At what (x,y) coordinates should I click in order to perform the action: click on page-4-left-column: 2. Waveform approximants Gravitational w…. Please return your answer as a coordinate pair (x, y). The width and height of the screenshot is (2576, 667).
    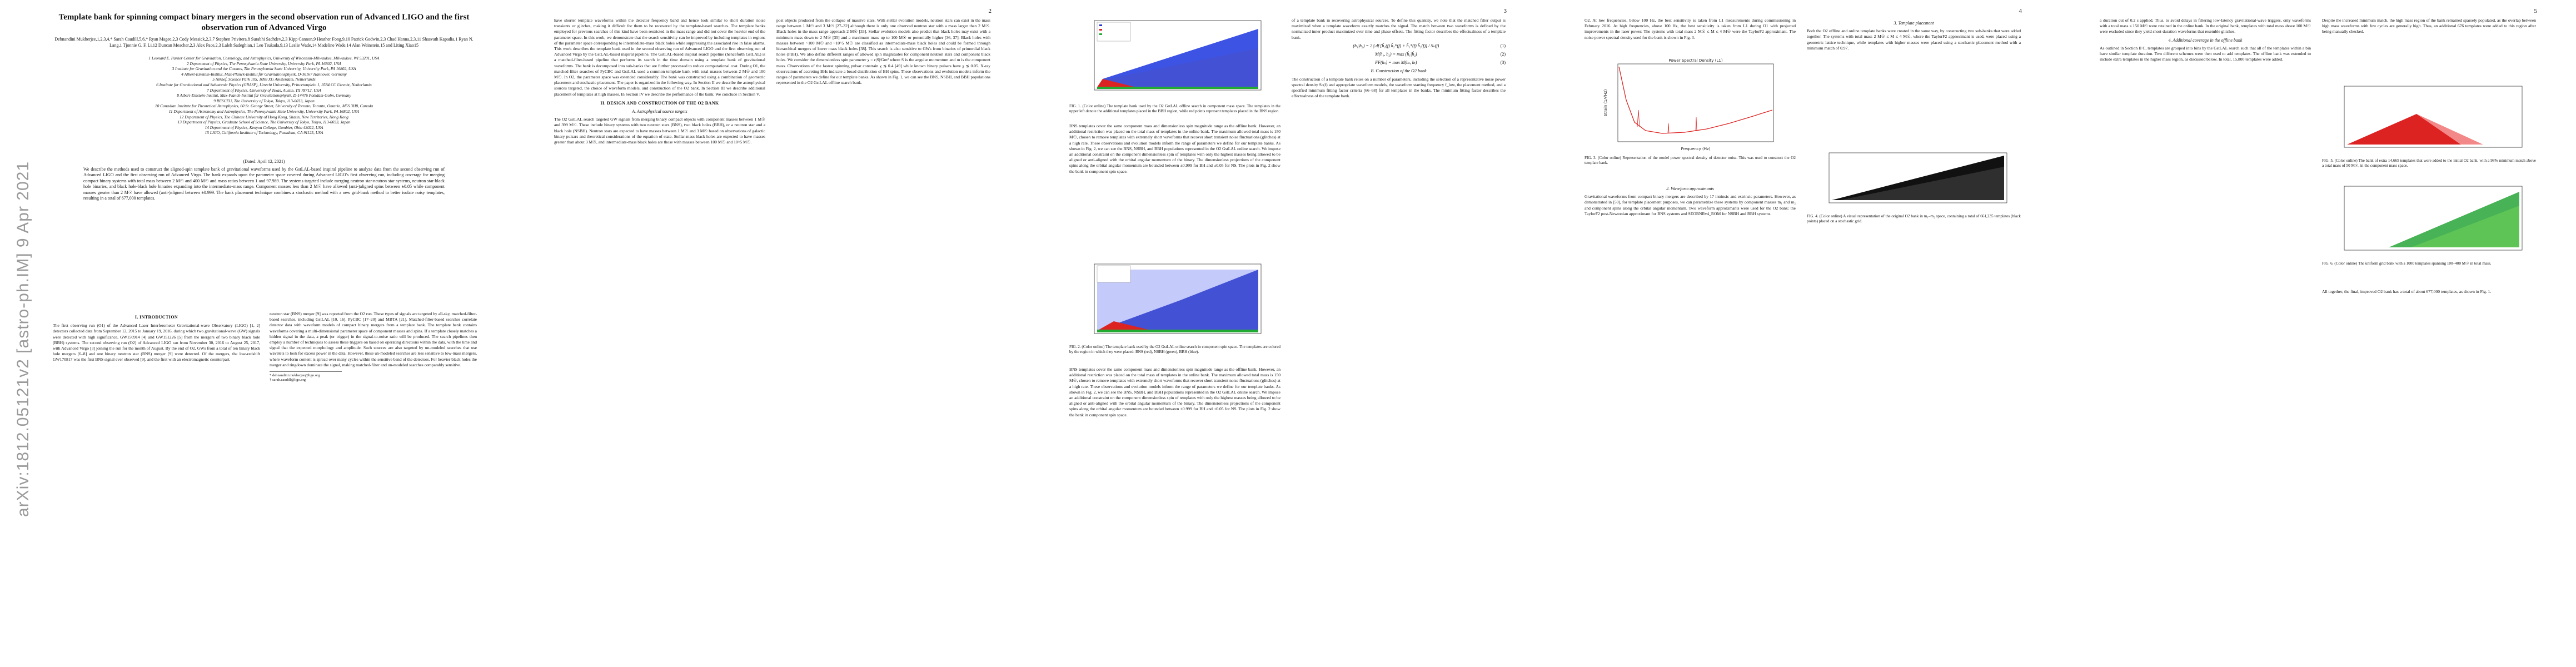
    Looking at the image, I should click on (1690, 419).